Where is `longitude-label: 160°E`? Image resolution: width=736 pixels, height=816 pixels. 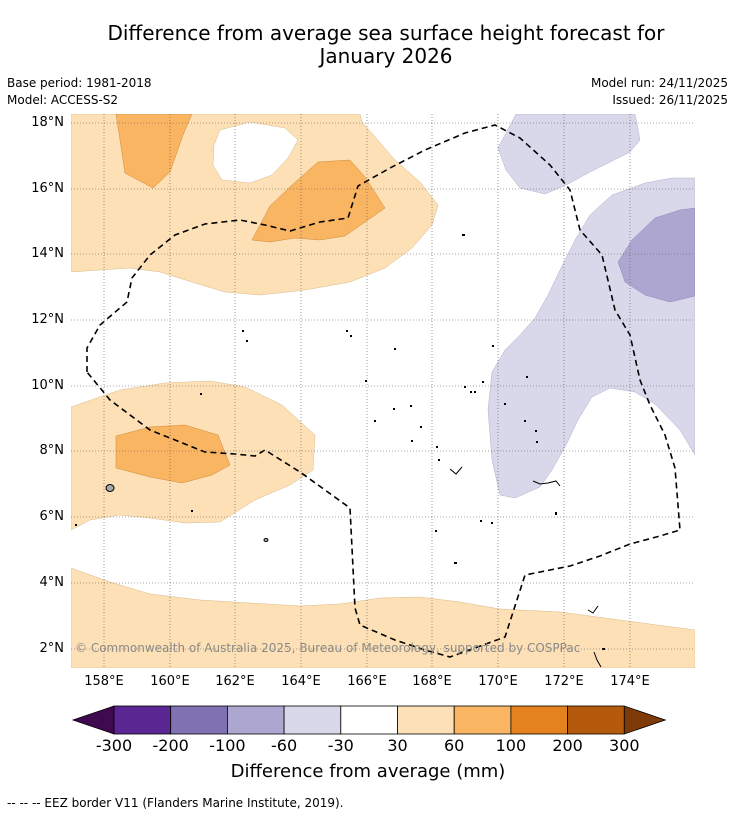 longitude-label: 160°E is located at coordinates (170, 681).